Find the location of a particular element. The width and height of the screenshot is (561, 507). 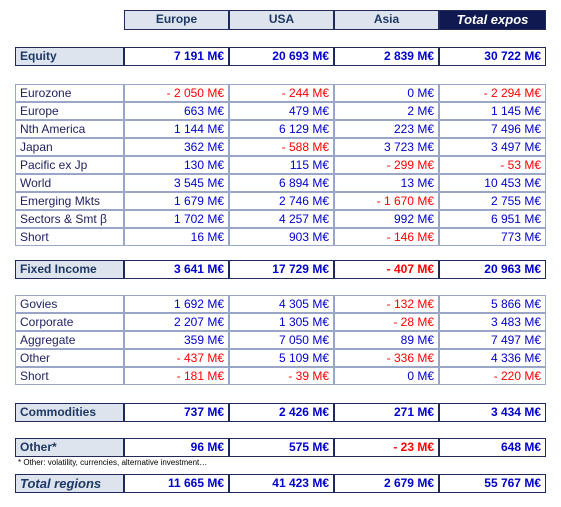

row-value: - 220 M€ is located at coordinates (492, 376).